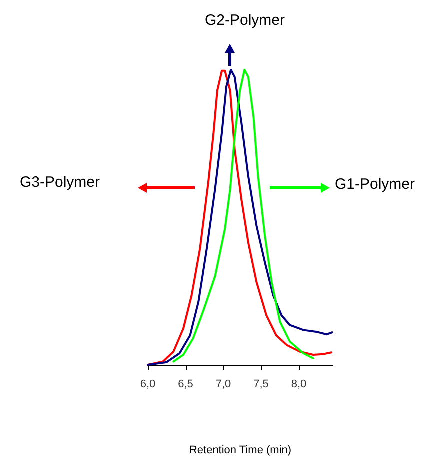  What do you see at coordinates (240, 450) in the screenshot?
I see `x-axis-title: Retention Time (min)` at bounding box center [240, 450].